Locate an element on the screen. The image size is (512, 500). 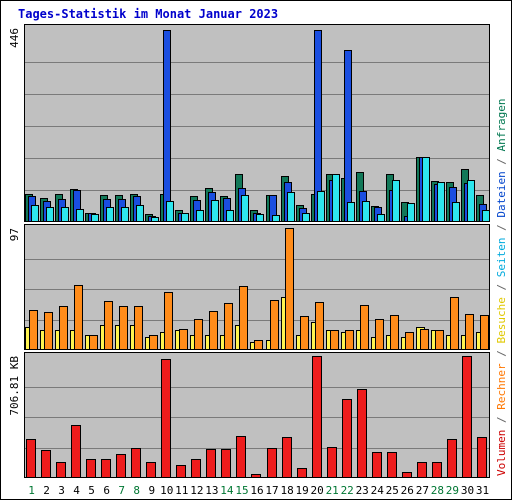
day-label-3: 3 is located at coordinates (61, 490).